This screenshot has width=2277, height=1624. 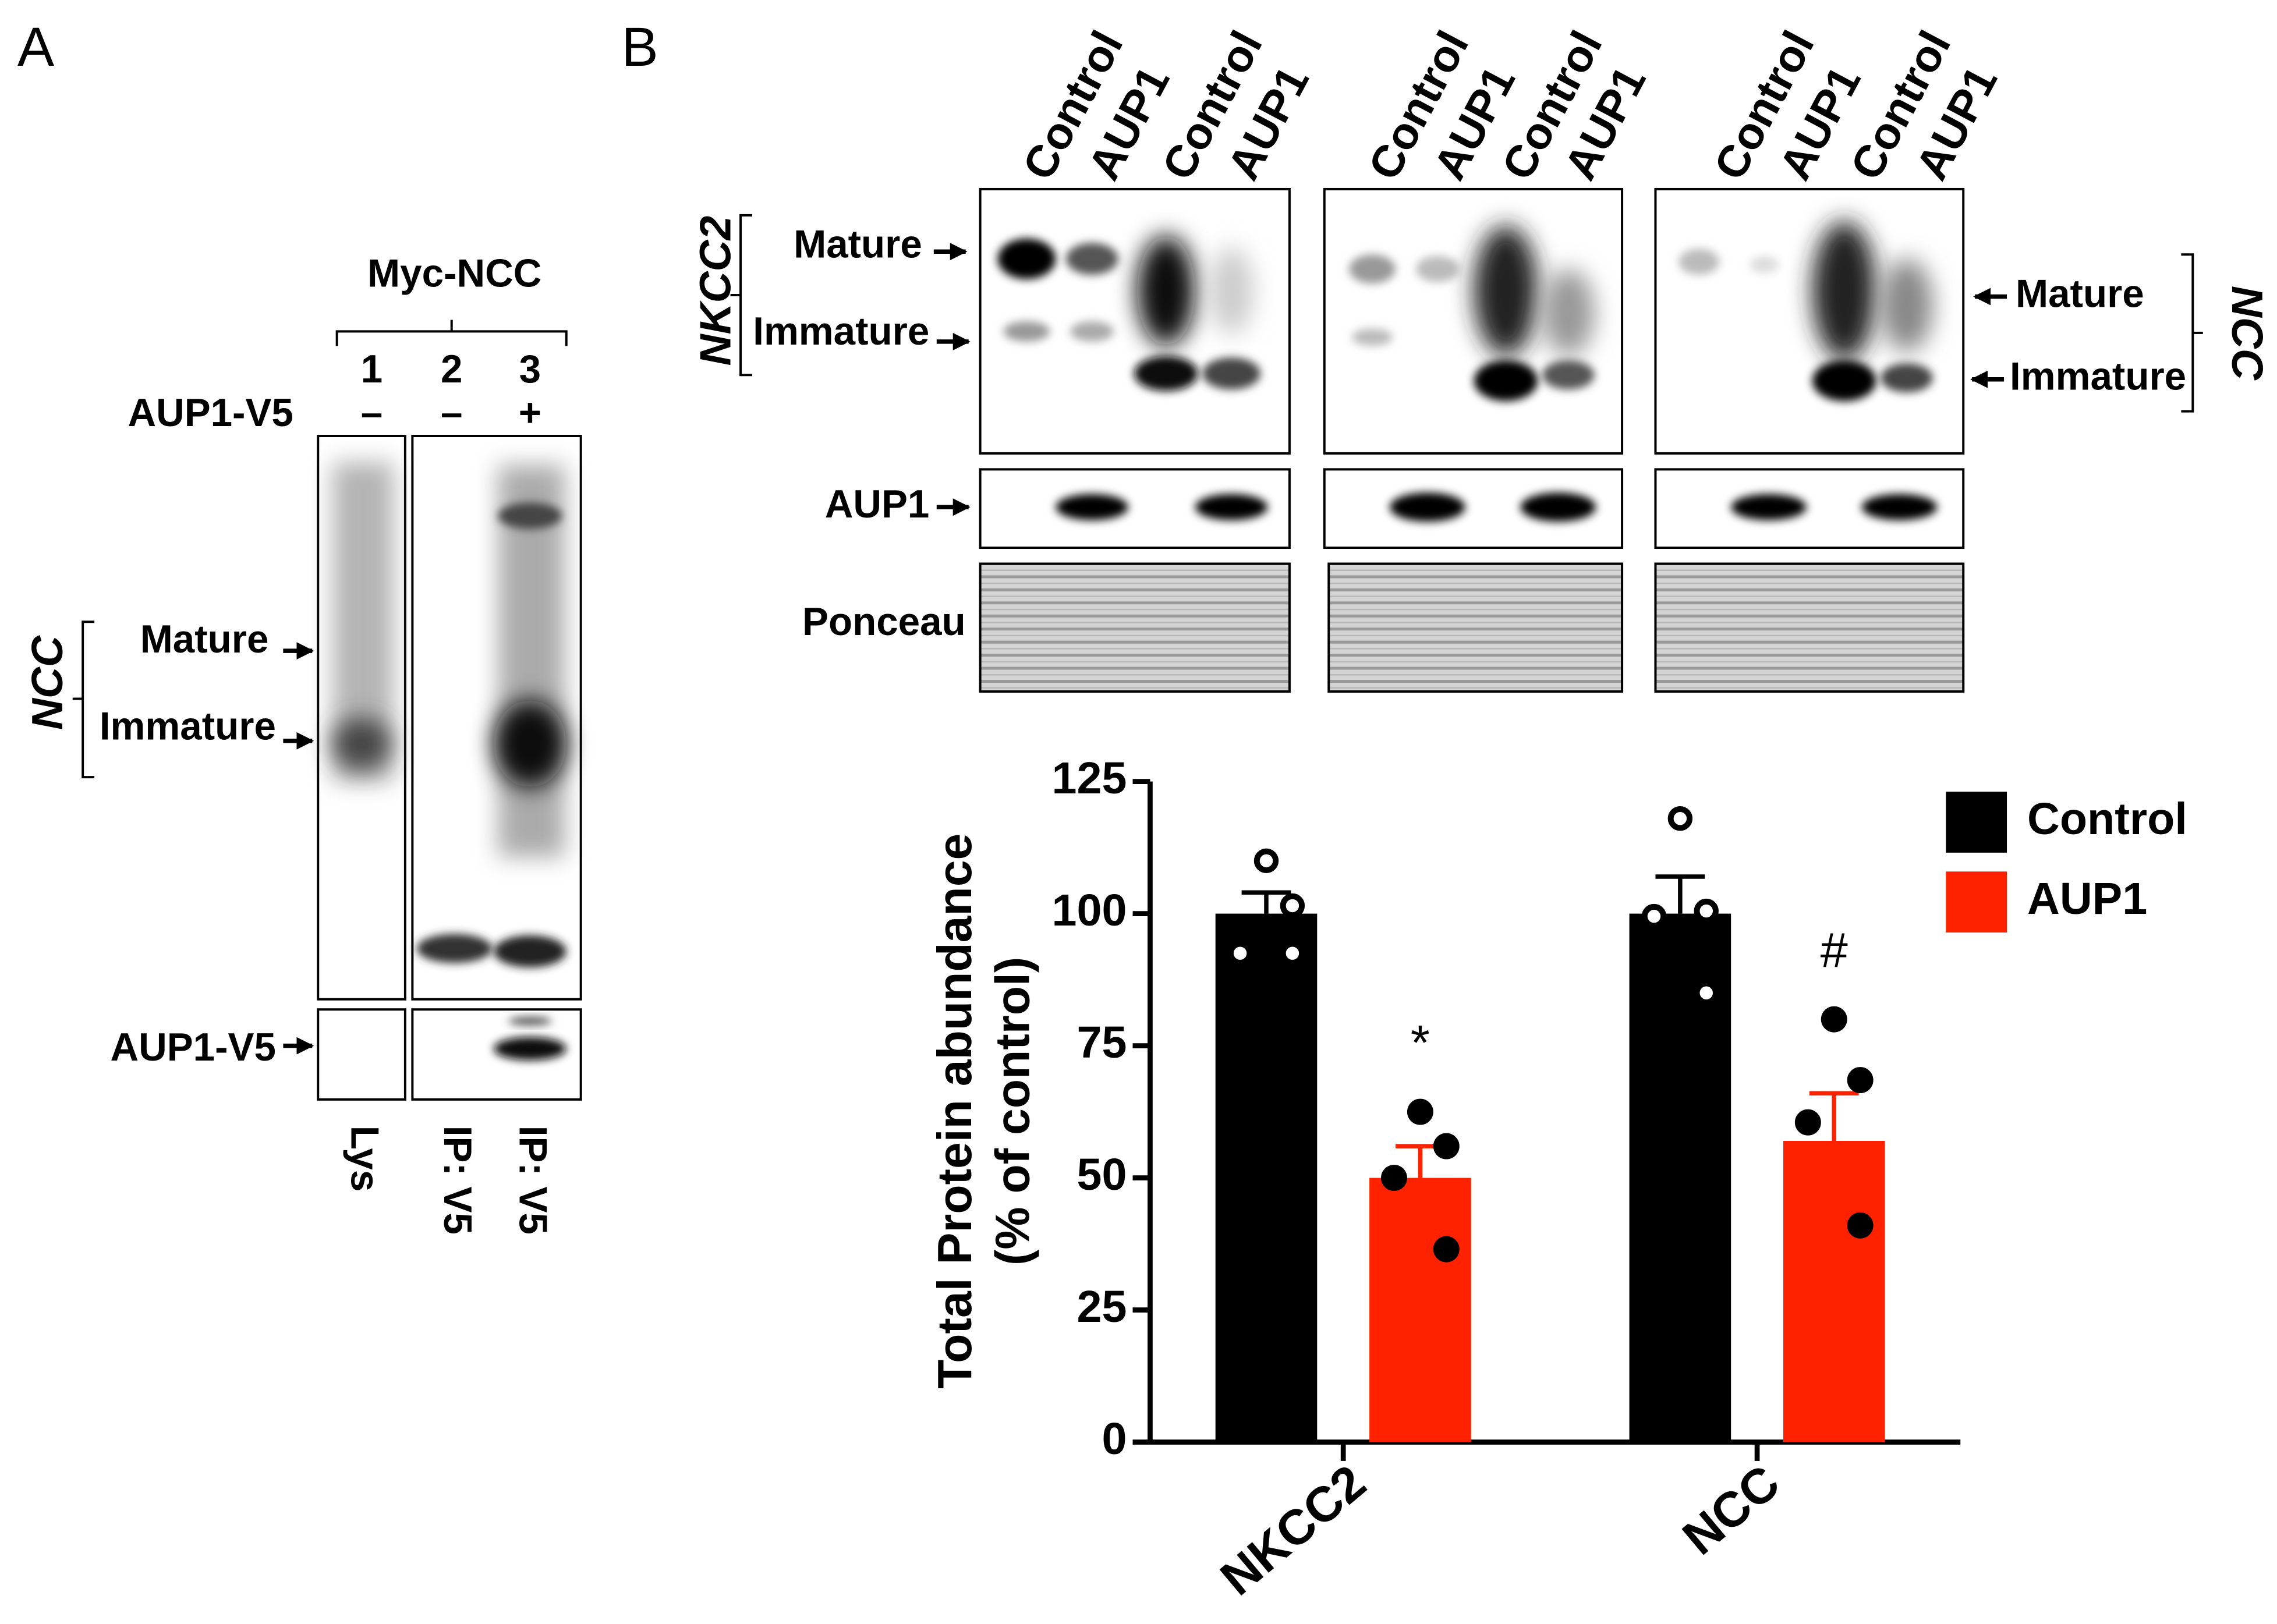 I want to click on lane-number: 1, so click(x=372, y=370).